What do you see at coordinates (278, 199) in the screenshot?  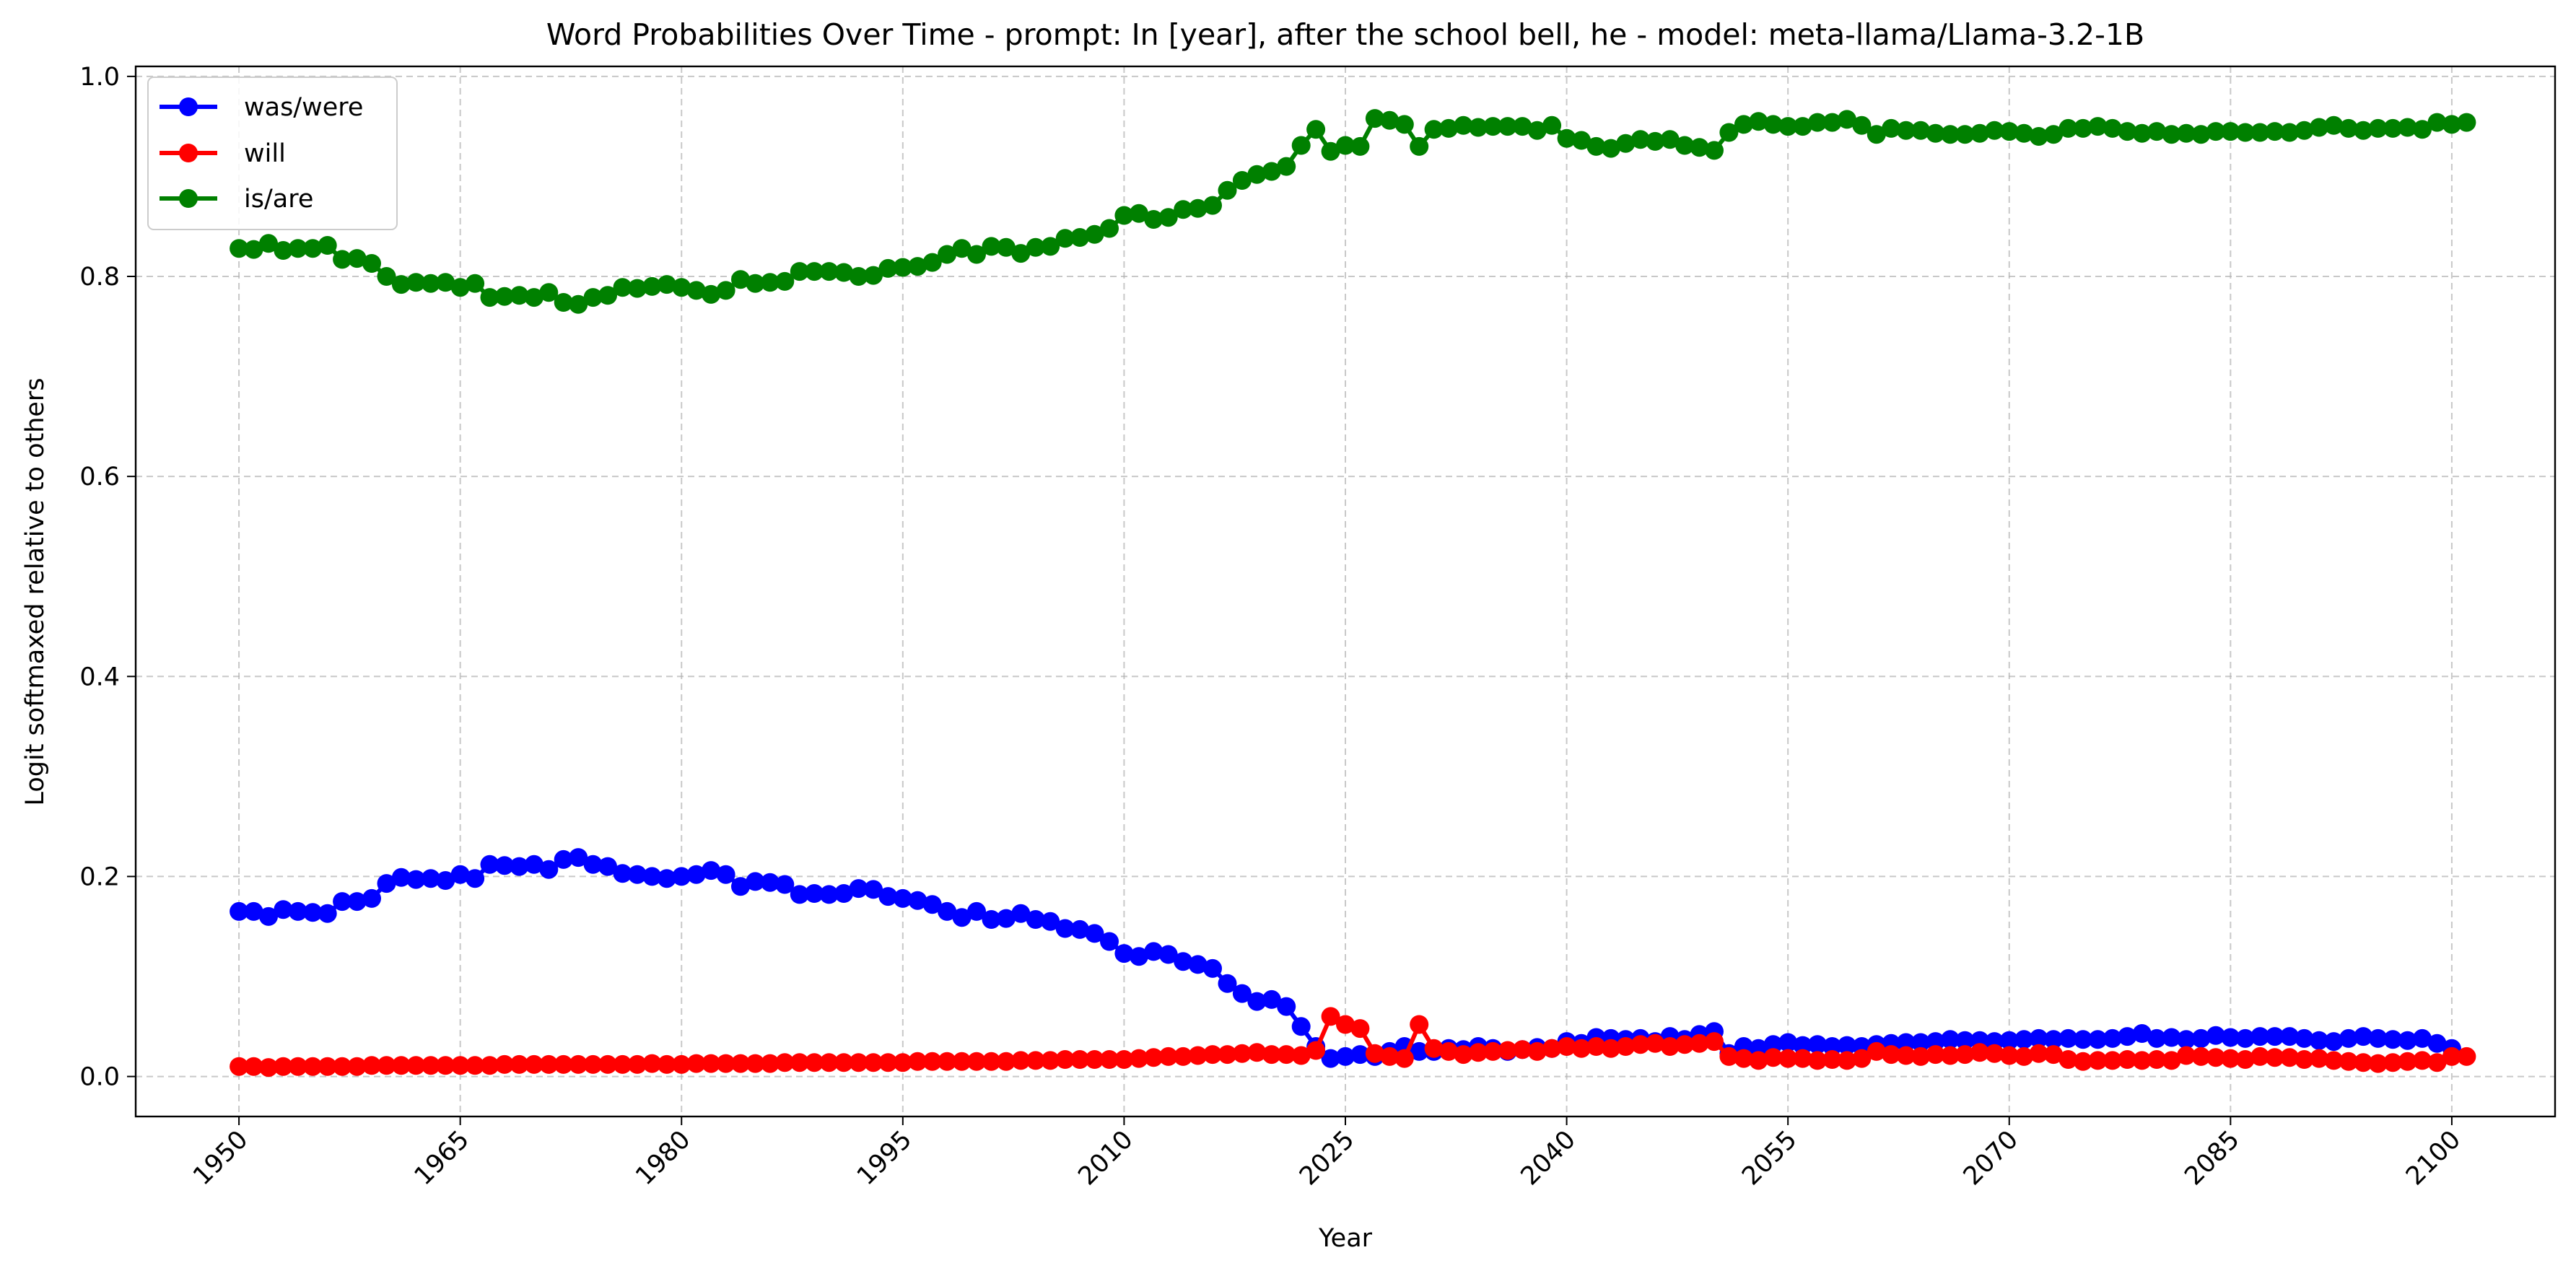 I see `legend-label-is-are: is/are` at bounding box center [278, 199].